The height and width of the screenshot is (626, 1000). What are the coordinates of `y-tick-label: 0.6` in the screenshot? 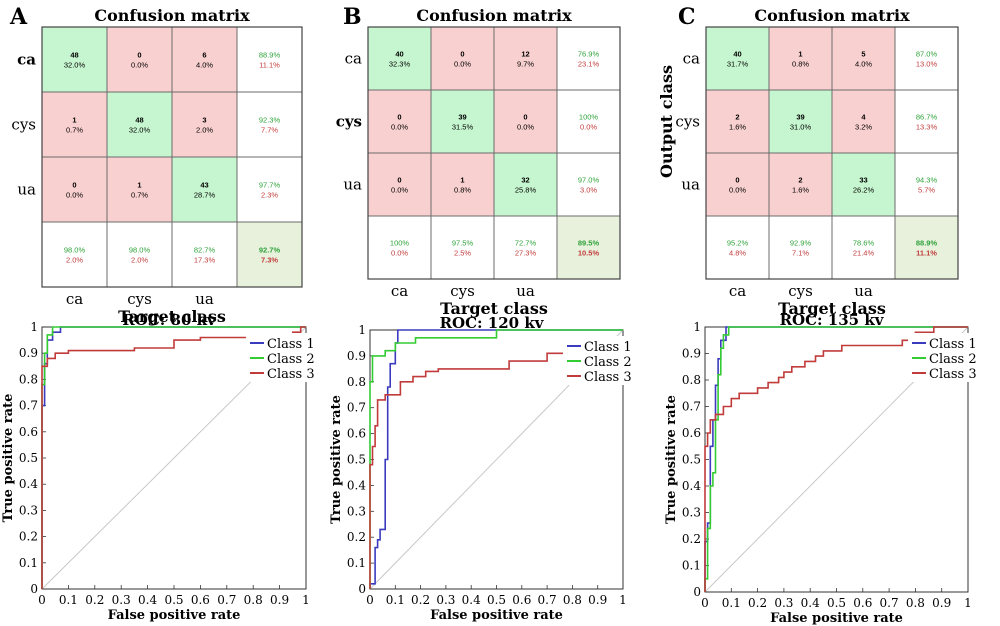 It's located at (356, 434).